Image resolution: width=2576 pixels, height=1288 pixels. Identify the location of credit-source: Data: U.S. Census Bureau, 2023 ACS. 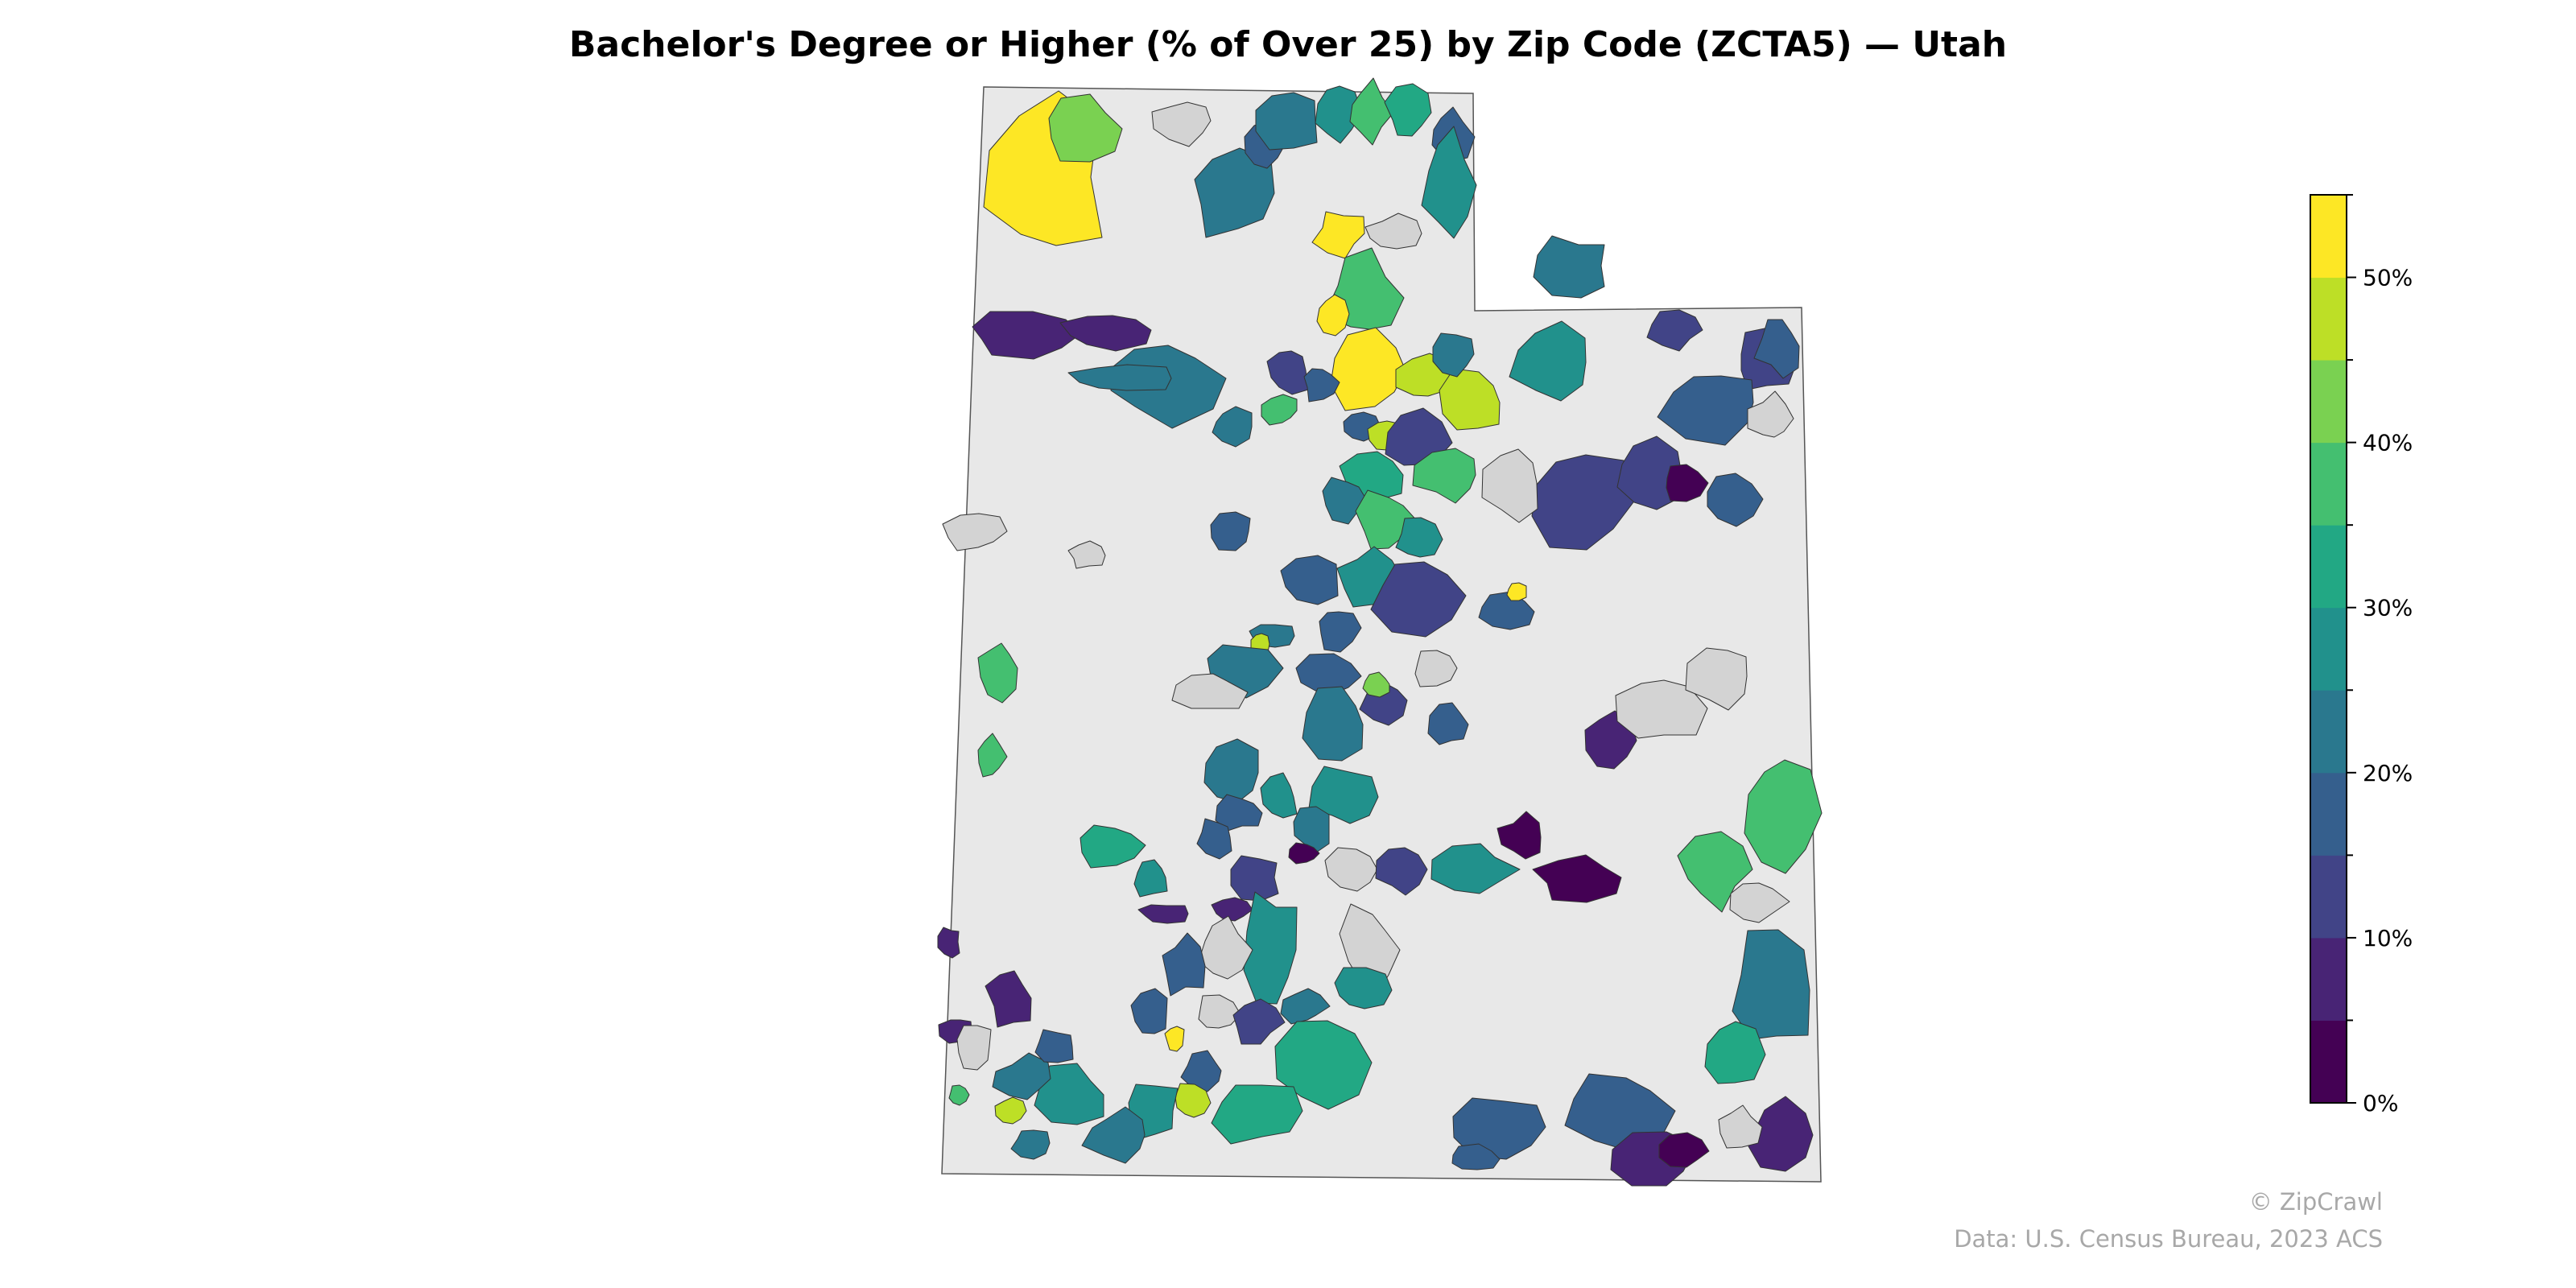
(2168, 1239).